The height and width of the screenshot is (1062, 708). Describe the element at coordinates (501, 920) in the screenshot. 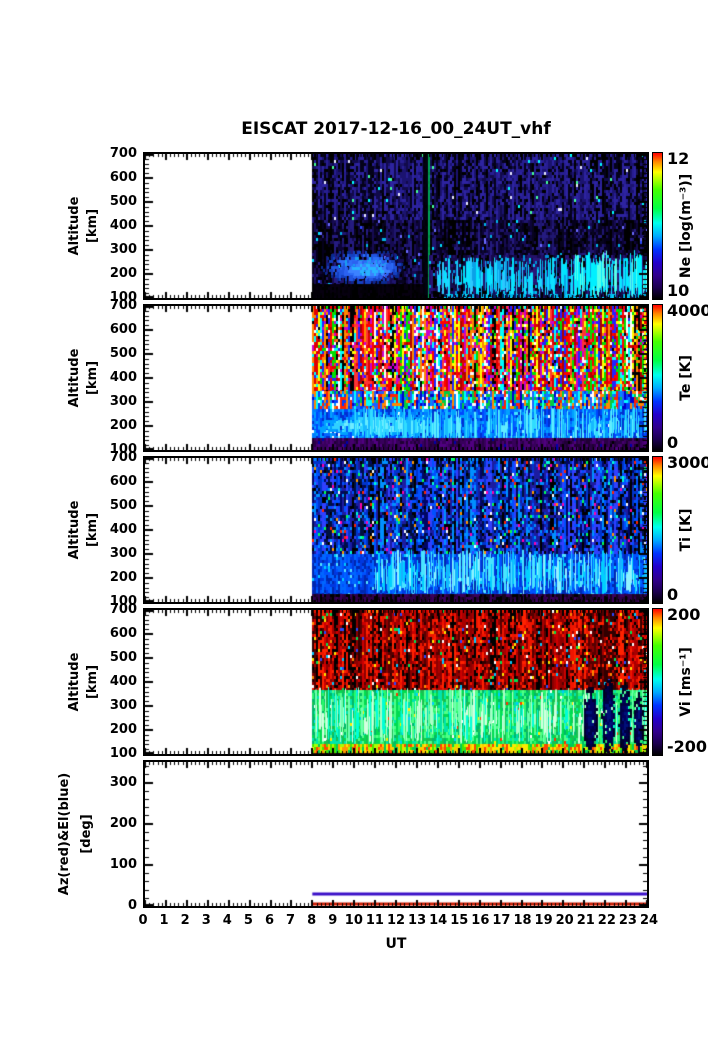

I see `x-tick-label: 17` at that location.